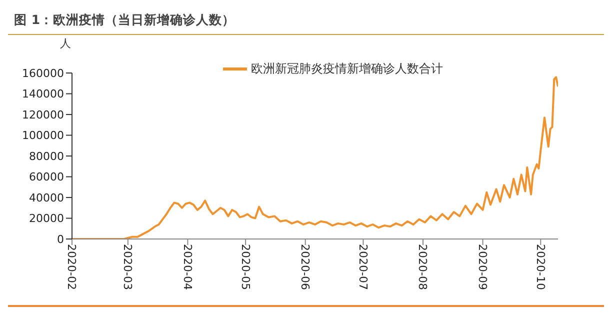 The height and width of the screenshot is (333, 612). What do you see at coordinates (65, 43) in the screenshot?
I see `y-axis-title: 人` at bounding box center [65, 43].